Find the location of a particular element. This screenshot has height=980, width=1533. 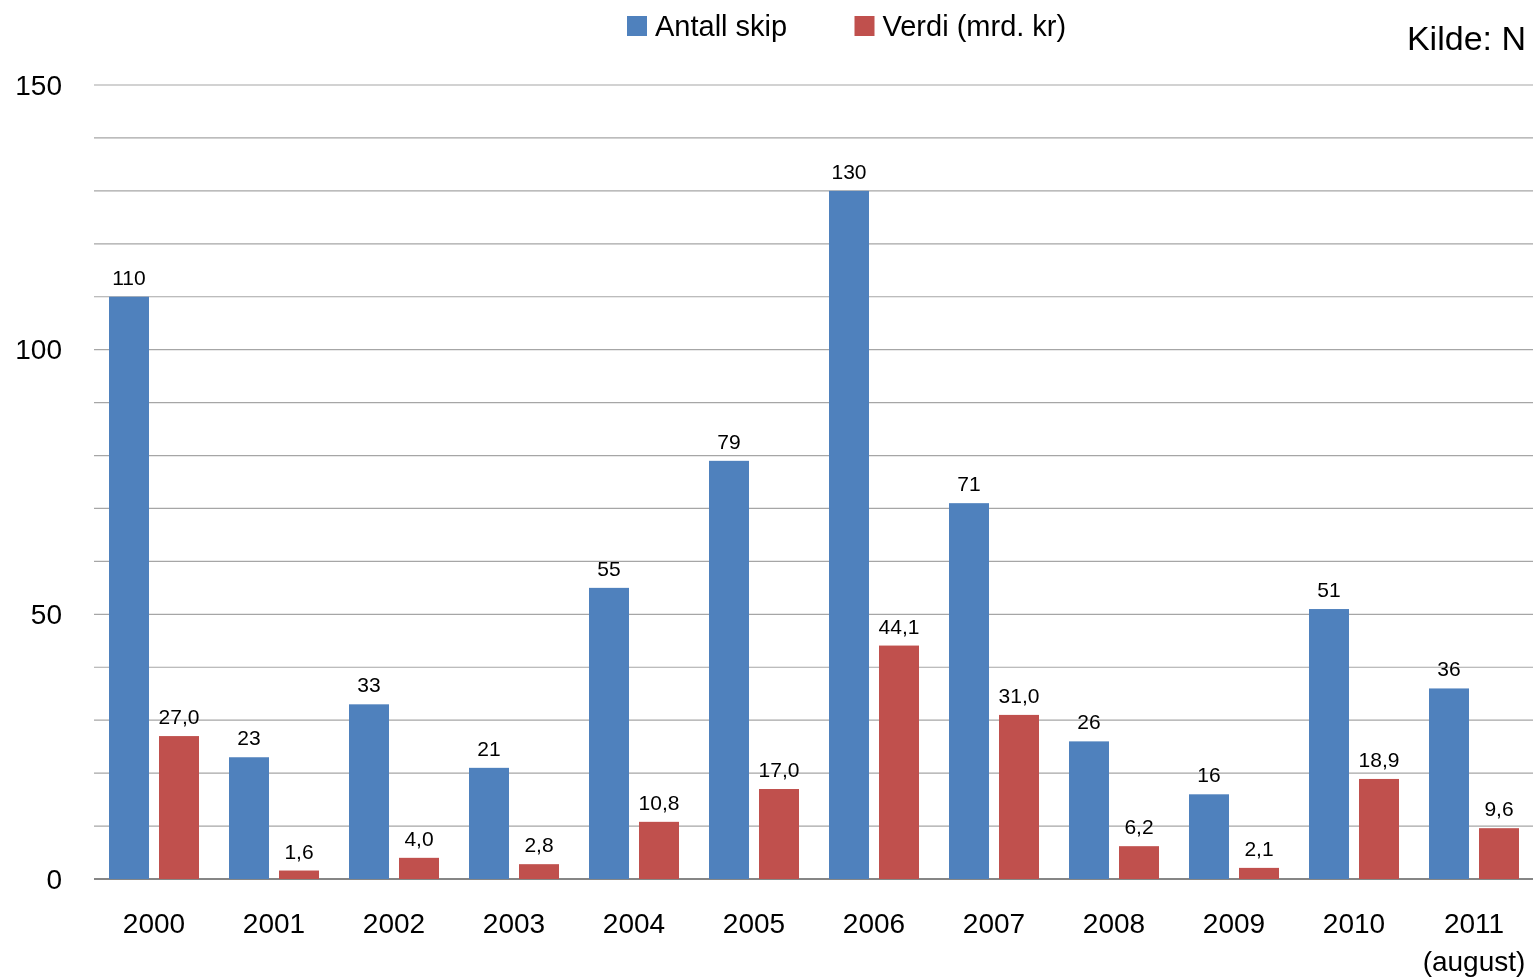

y-tick-label: 50 is located at coordinates (46, 615).